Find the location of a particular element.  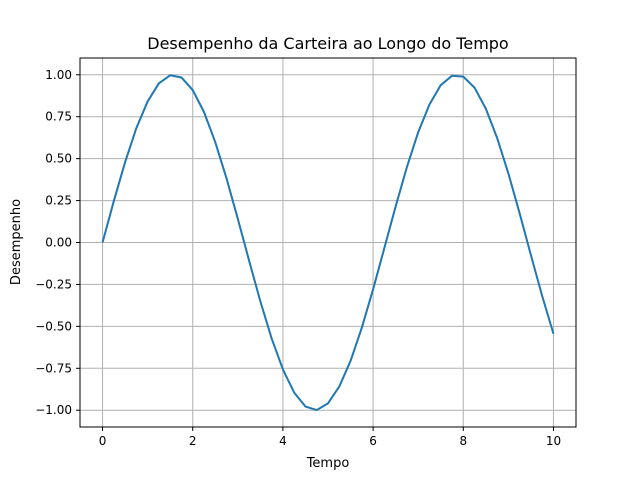

y-tick-label: 0.75 is located at coordinates (58, 117).